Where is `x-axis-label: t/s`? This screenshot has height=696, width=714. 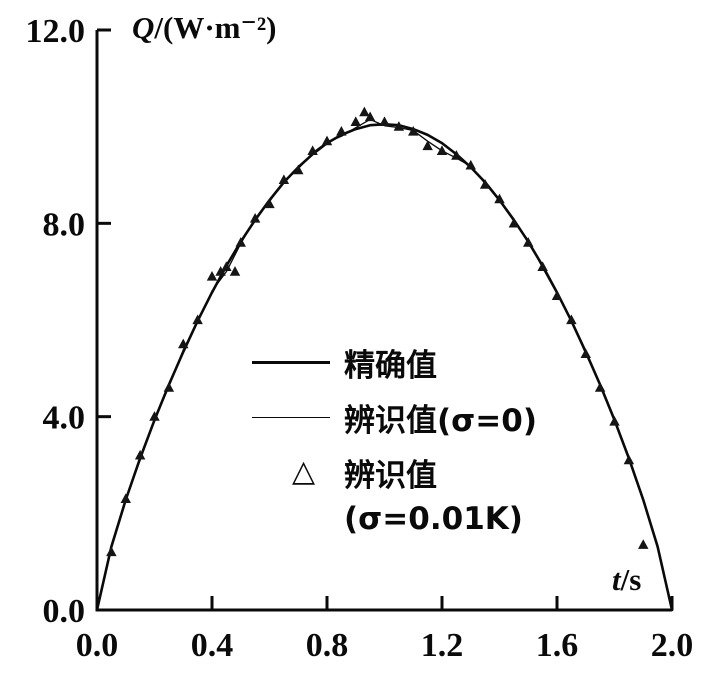 x-axis-label: t/s is located at coordinates (626, 580).